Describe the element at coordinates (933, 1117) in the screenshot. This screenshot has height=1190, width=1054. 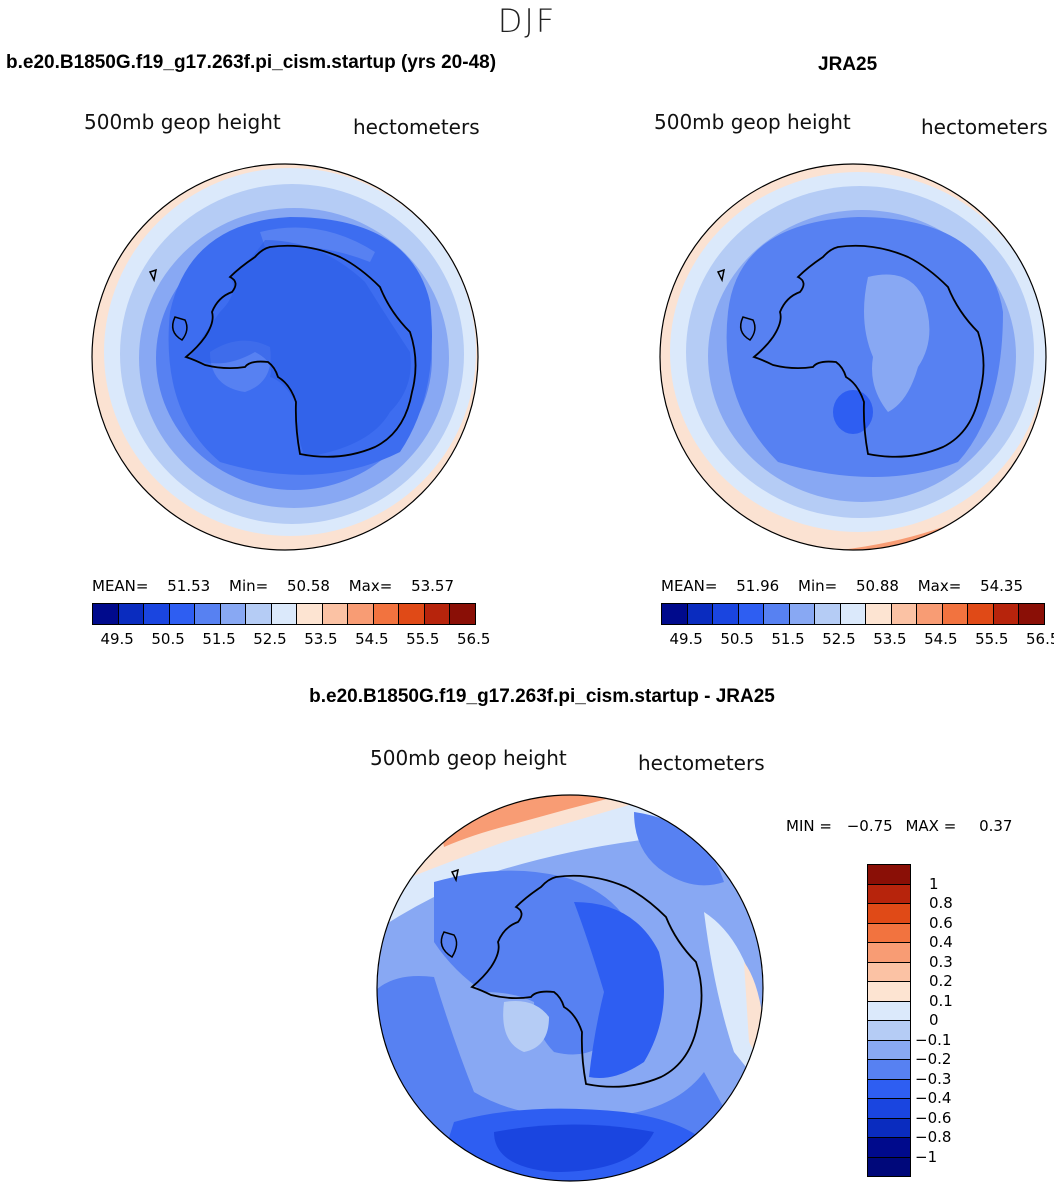
I see `diff-colorbar-tick-label: −0.6` at that location.